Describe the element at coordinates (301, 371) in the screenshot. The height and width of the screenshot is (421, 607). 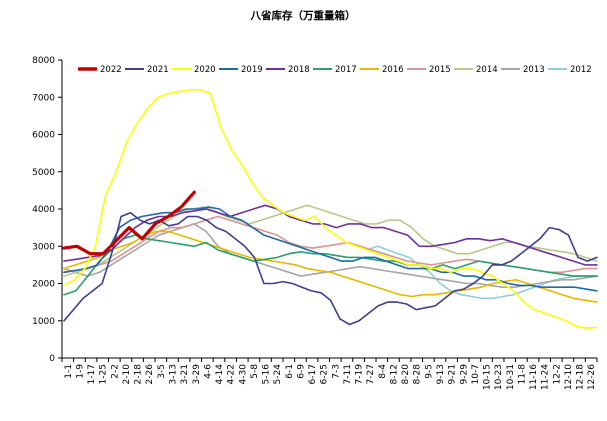
I see `x-tick-label: 6-9` at that location.